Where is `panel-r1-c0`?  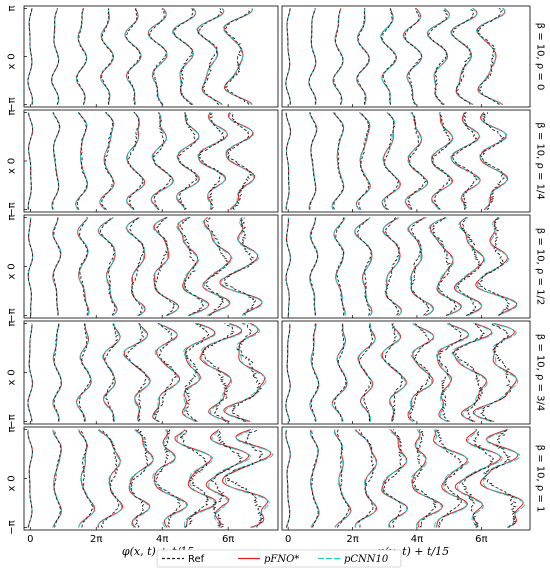 panel-r1-c0 is located at coordinates (151, 161).